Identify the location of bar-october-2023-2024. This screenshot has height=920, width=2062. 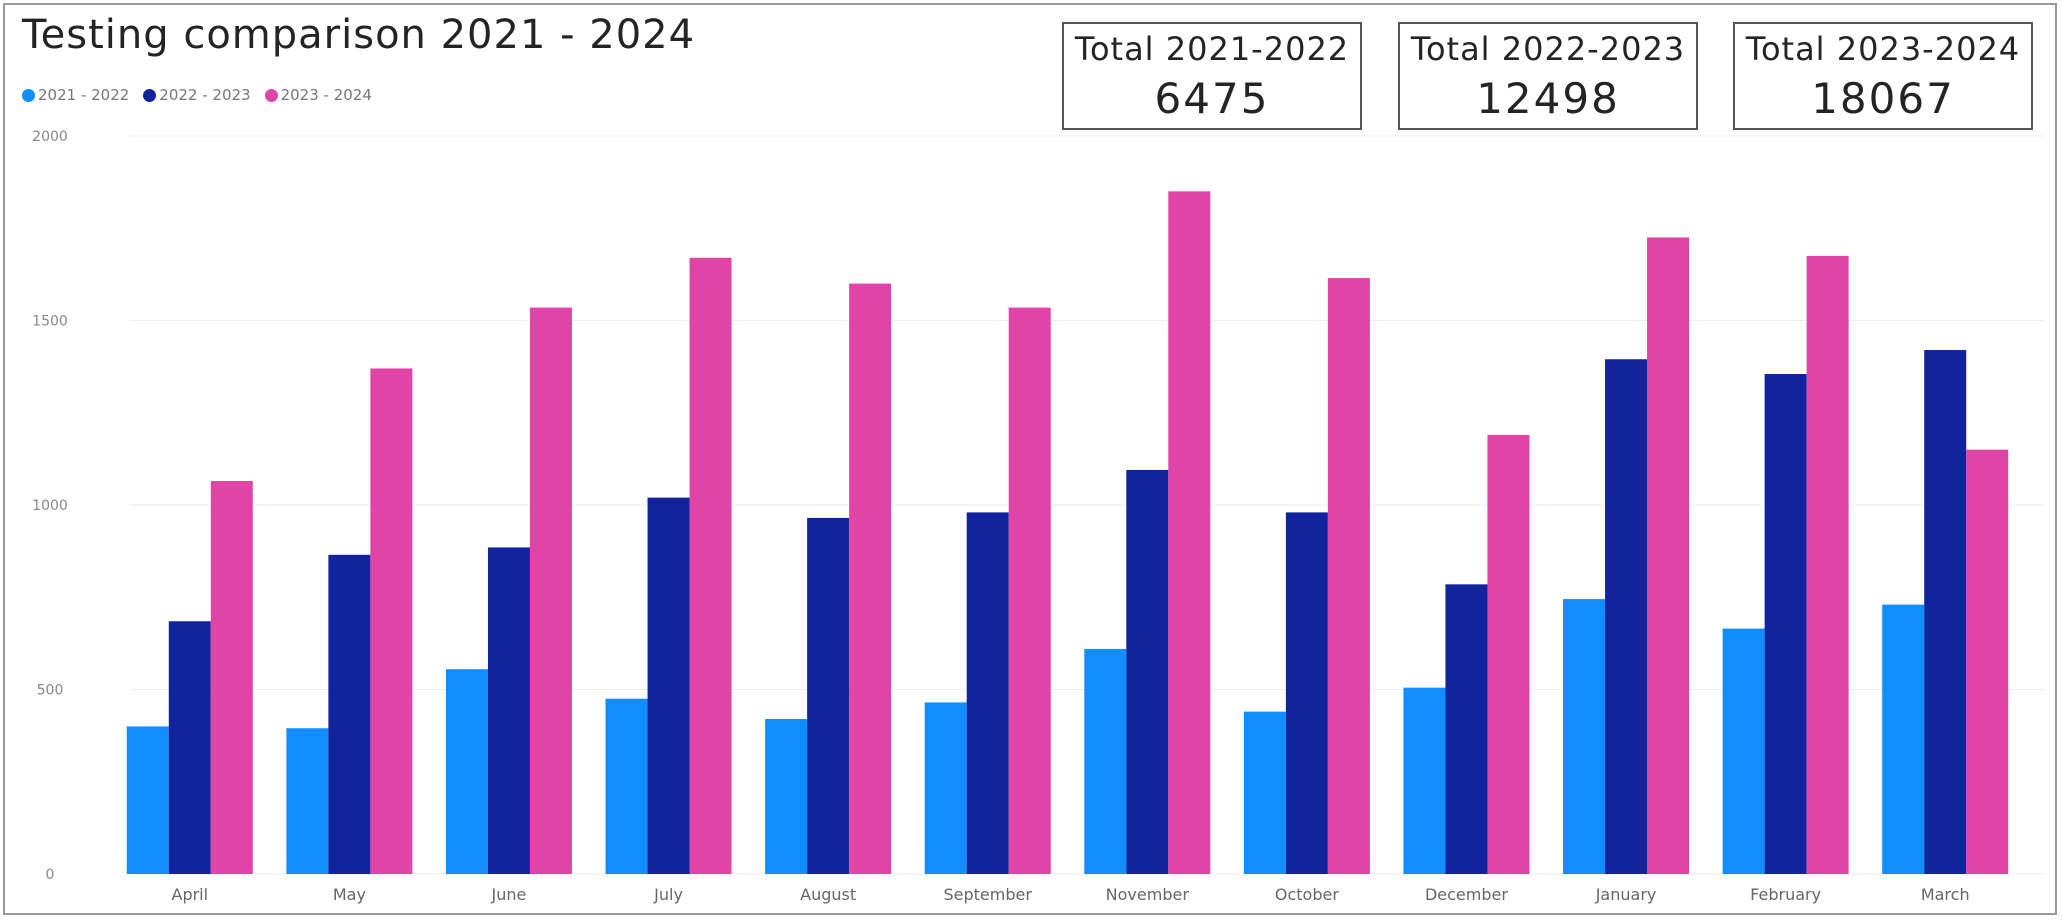
(1348, 576).